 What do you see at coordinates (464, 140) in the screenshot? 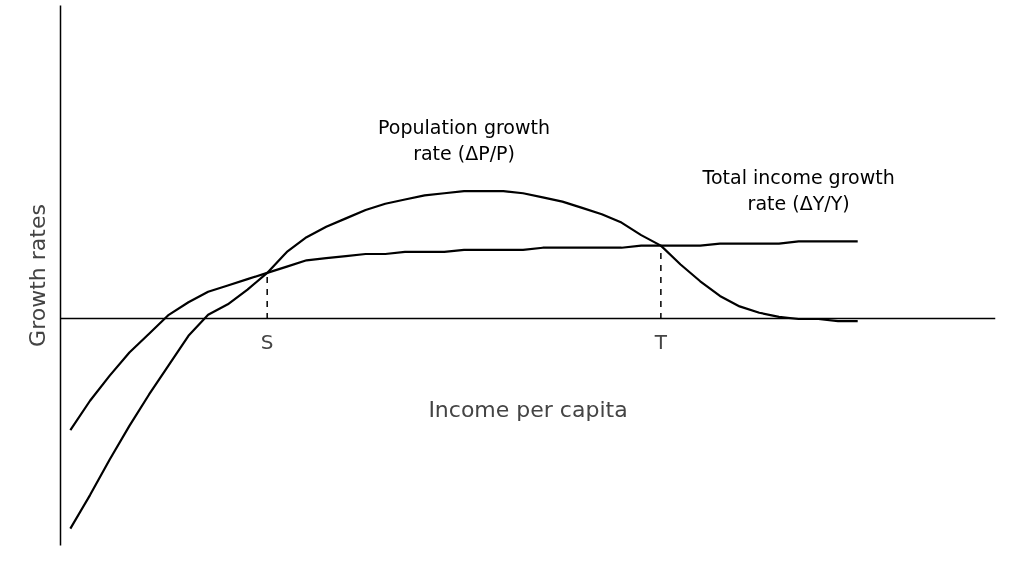
I see `series-label: Population growth rate (ΔP/P)` at bounding box center [464, 140].